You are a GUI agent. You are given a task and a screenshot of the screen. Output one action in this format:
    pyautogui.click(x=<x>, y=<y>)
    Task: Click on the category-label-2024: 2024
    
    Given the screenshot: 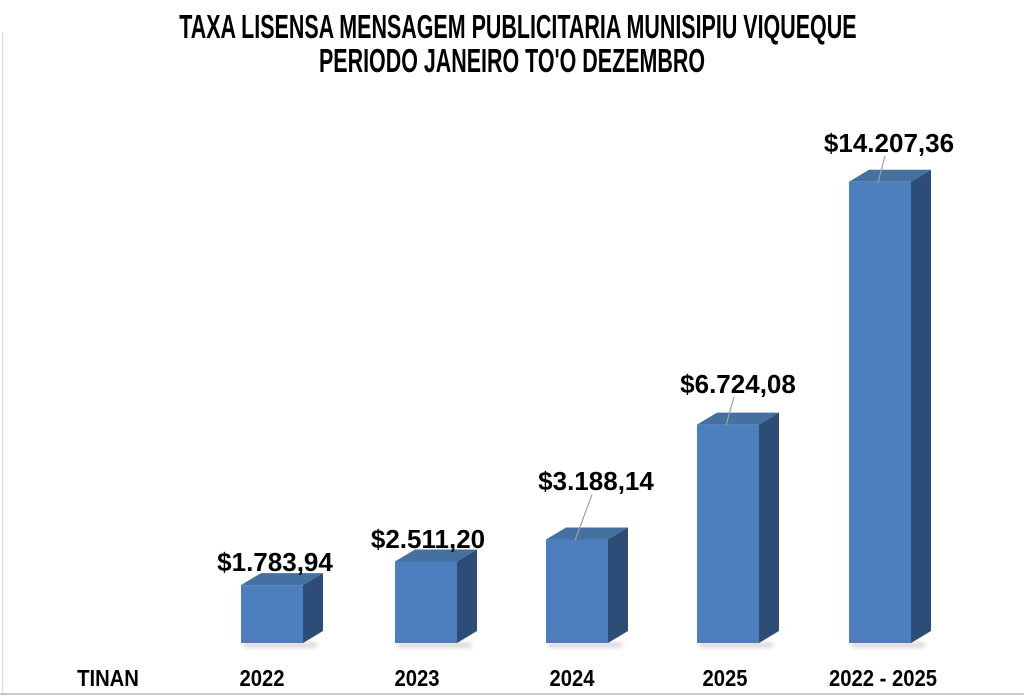 What is the action you would take?
    pyautogui.click(x=571, y=678)
    